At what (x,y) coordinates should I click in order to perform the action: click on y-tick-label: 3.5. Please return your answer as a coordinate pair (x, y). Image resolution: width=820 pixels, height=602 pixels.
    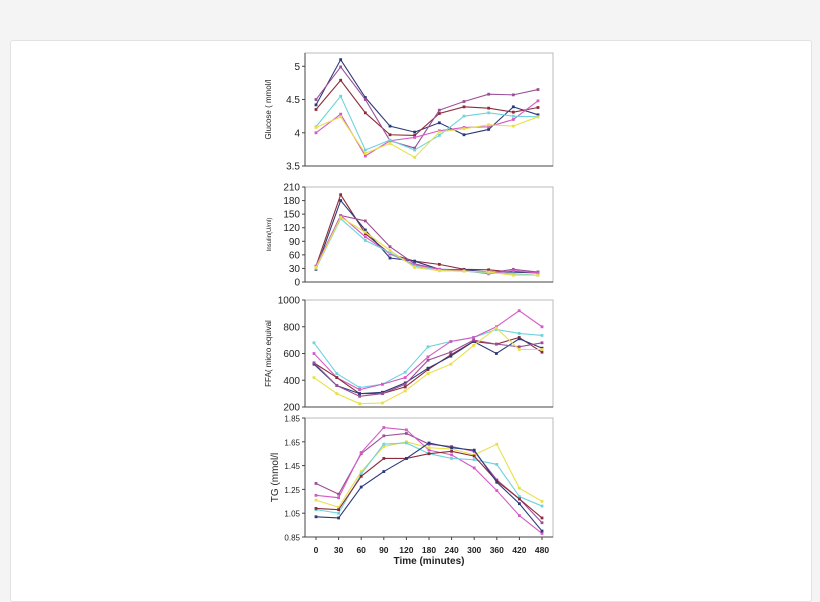
    Looking at the image, I should click on (293, 167).